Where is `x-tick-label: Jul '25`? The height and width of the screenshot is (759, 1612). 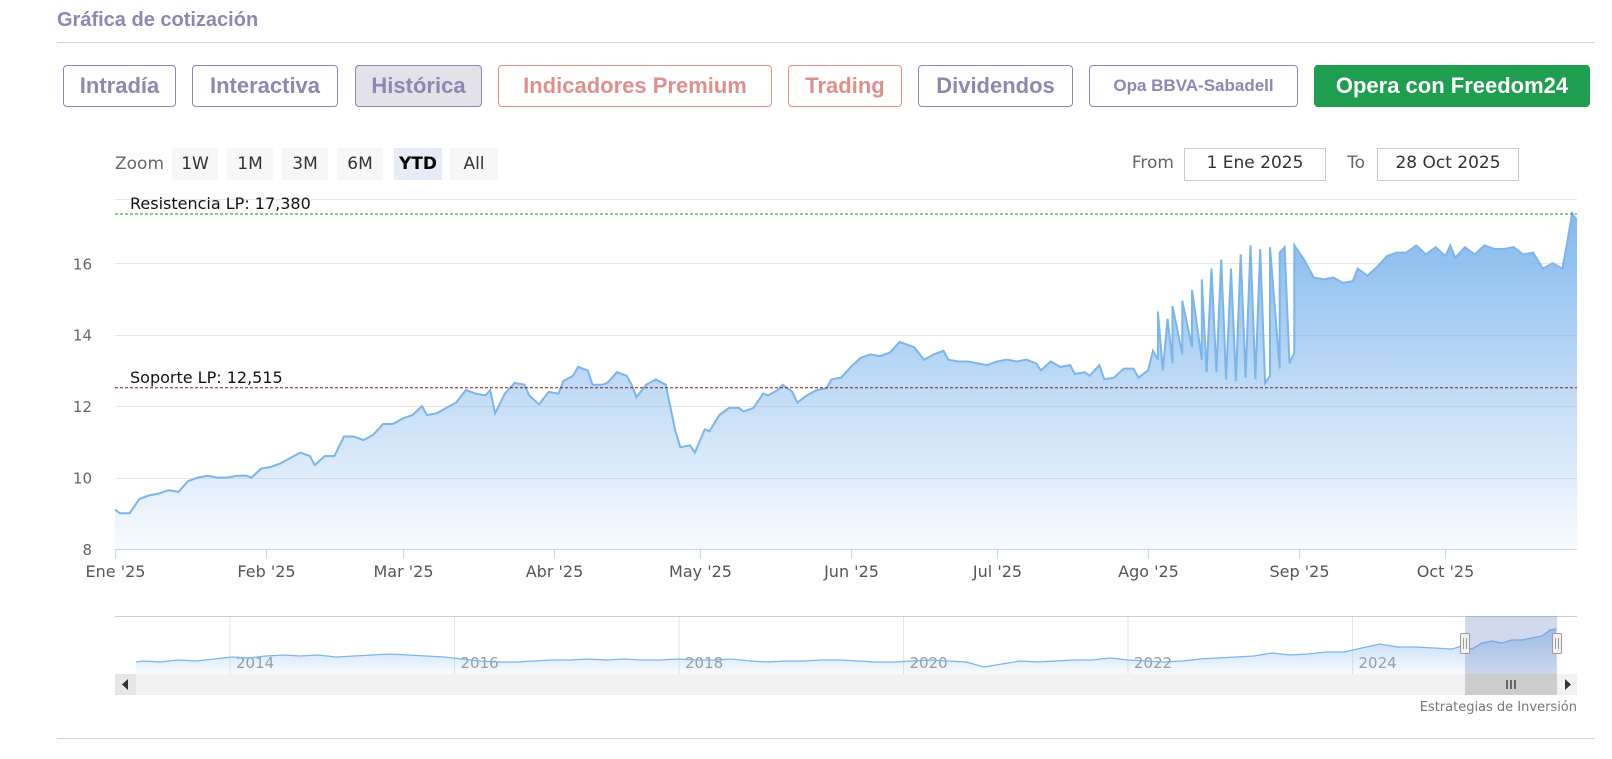
x-tick-label: Jul '25 is located at coordinates (997, 571).